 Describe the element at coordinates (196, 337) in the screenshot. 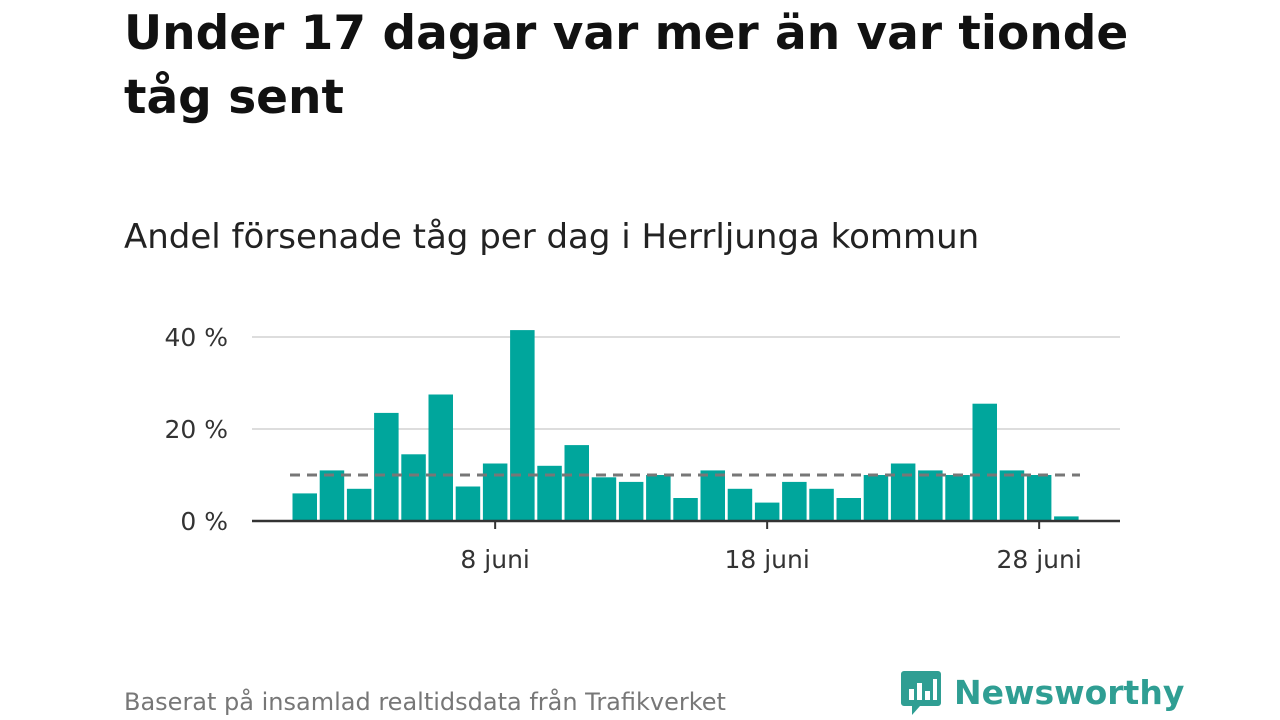

I see `y-tick-label: 40 %` at that location.